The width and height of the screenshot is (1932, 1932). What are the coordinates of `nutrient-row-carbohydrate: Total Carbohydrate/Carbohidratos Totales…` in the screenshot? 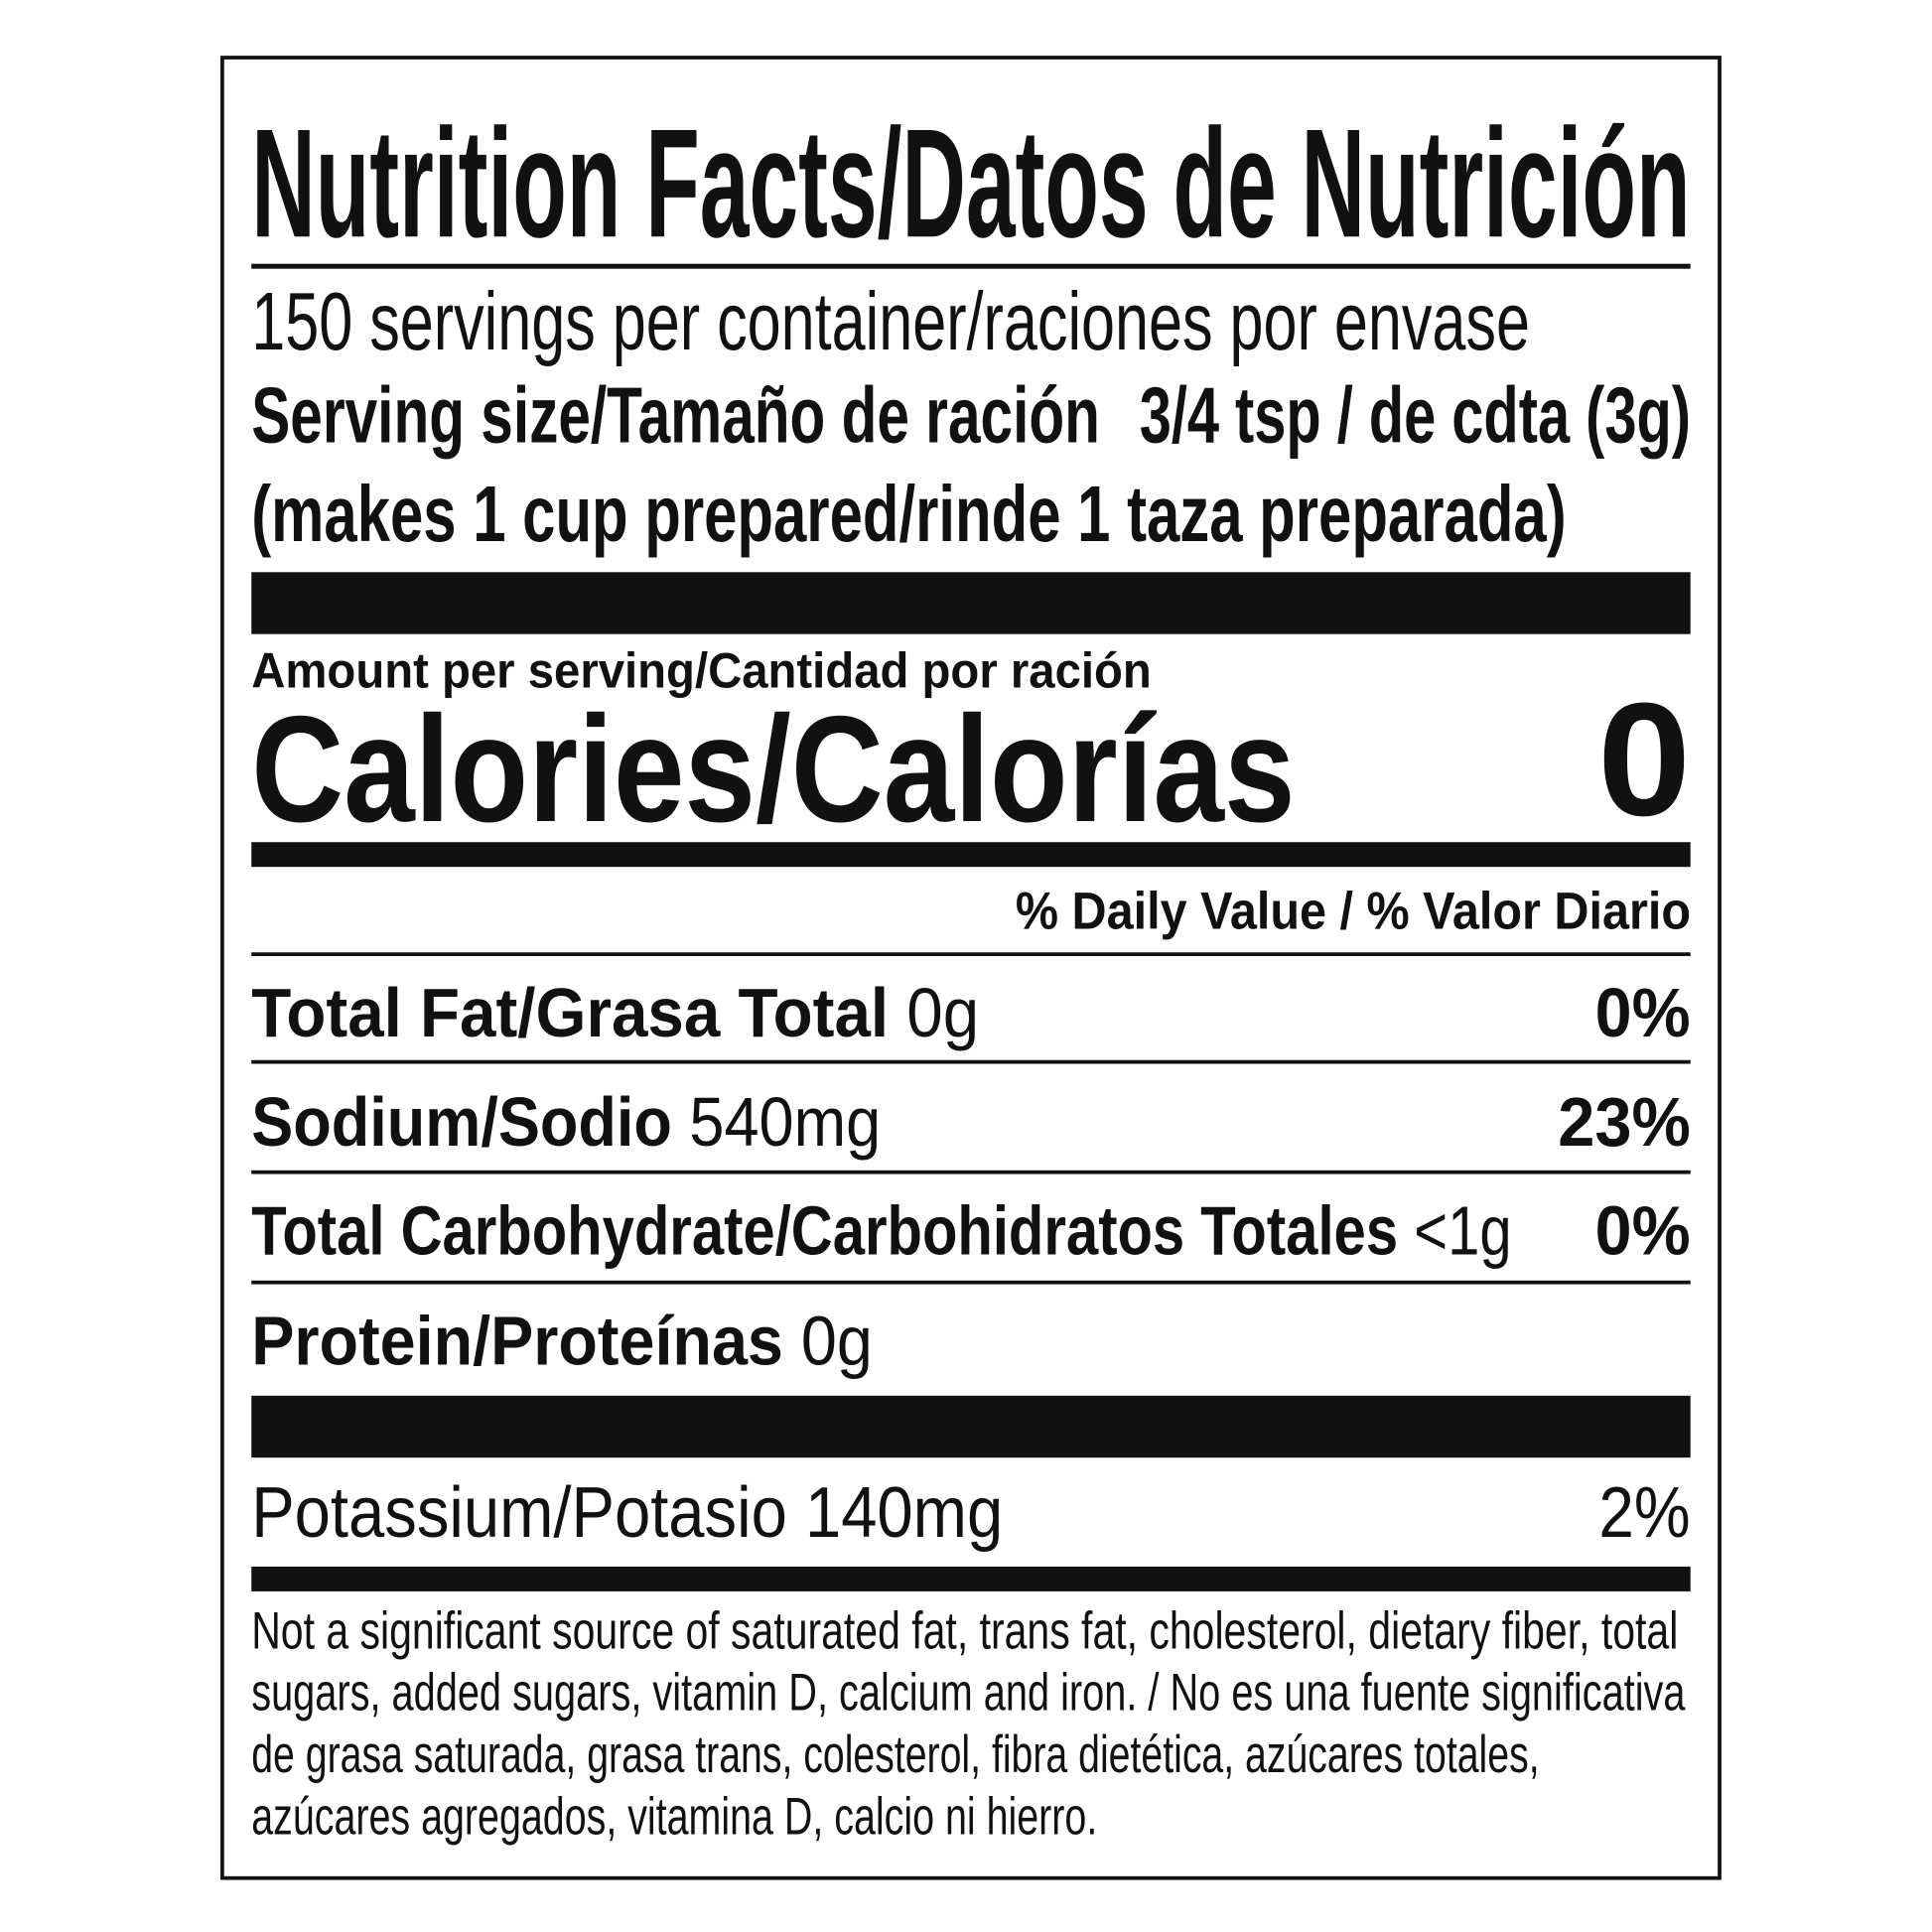 It's located at (882, 1230).